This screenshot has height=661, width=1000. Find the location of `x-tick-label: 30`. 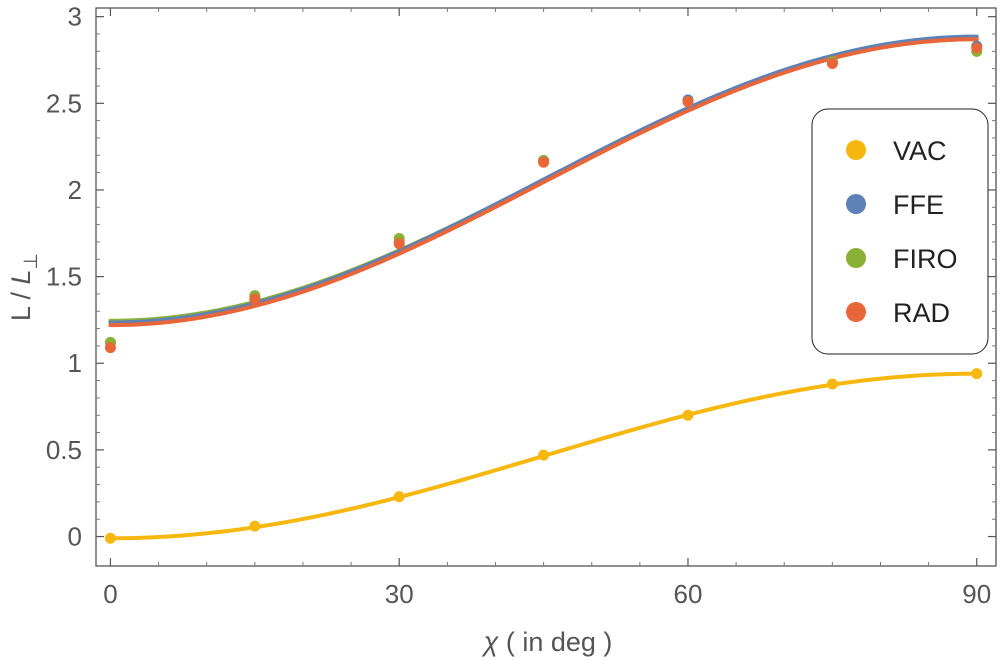

x-tick-label: 30 is located at coordinates (399, 594).